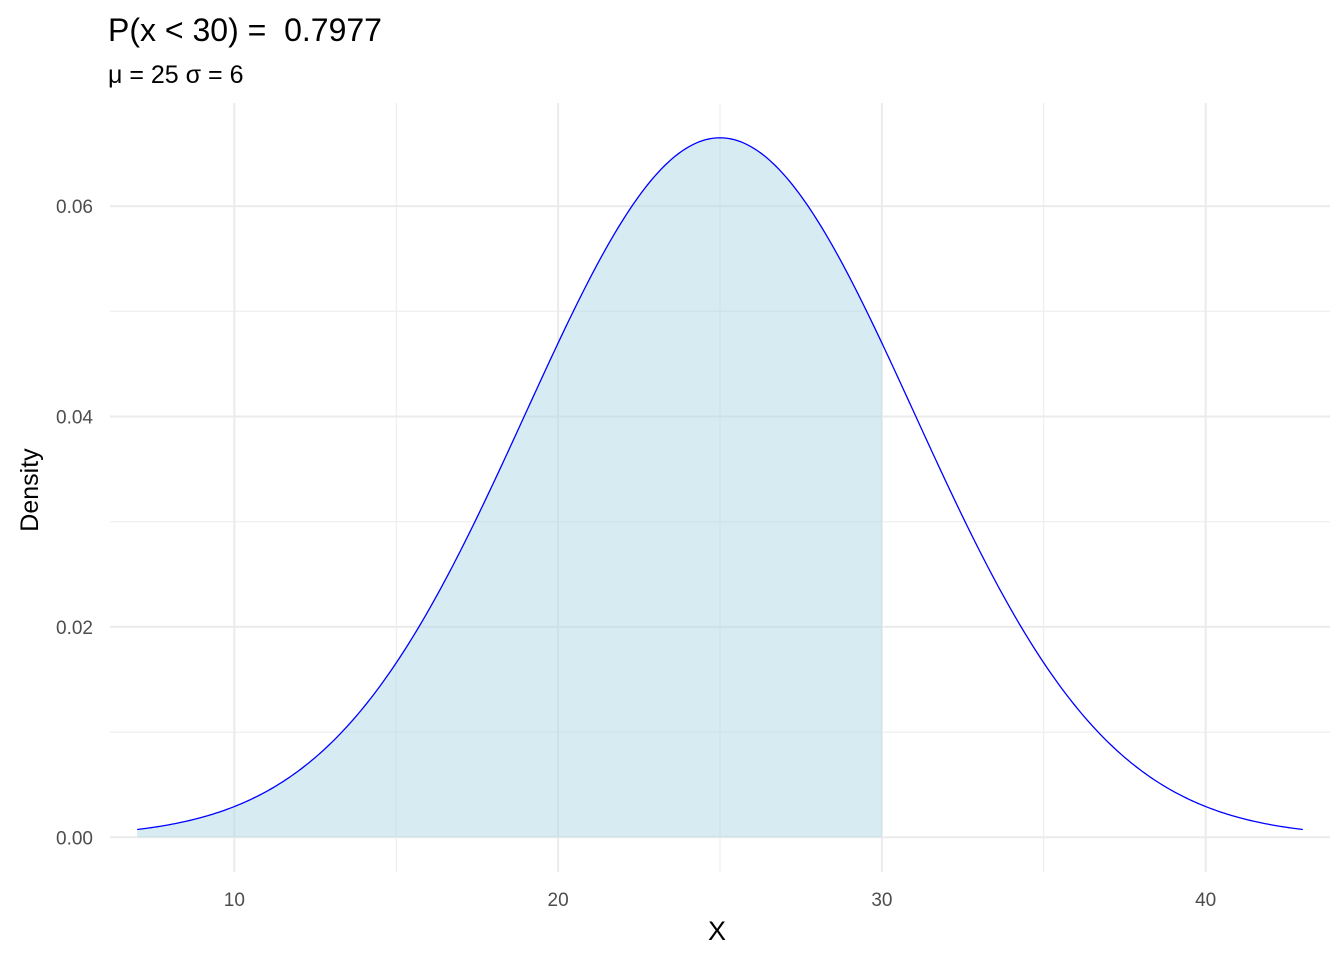 The image size is (1344, 960). What do you see at coordinates (74, 417) in the screenshot?
I see `y-tick-label: 0.04` at bounding box center [74, 417].